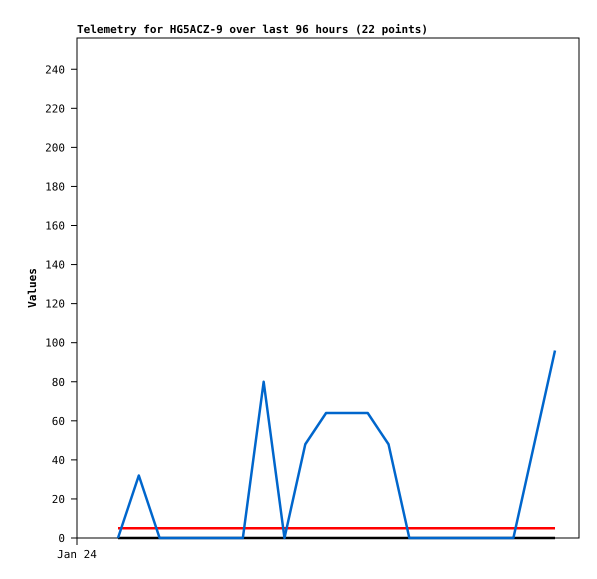 The height and width of the screenshot is (579, 597). Describe the element at coordinates (58, 382) in the screenshot. I see `y-tick-label: 80` at that location.